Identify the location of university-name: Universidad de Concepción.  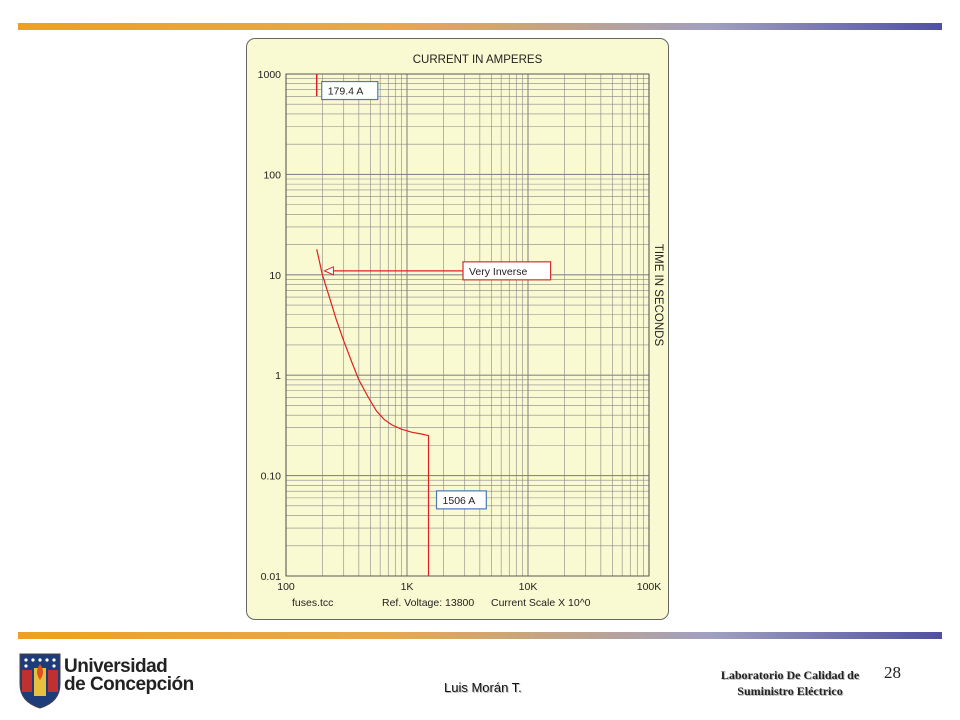
(129, 675).